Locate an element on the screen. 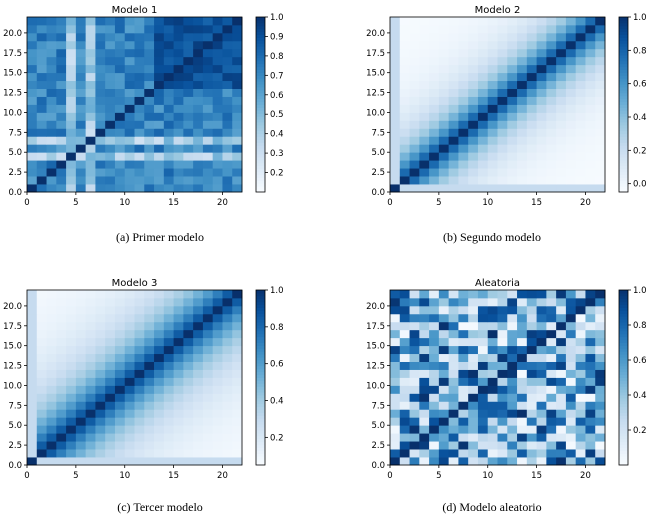 The height and width of the screenshot is (518, 653). colorbar-tick-label: 0.9 is located at coordinates (277, 37).